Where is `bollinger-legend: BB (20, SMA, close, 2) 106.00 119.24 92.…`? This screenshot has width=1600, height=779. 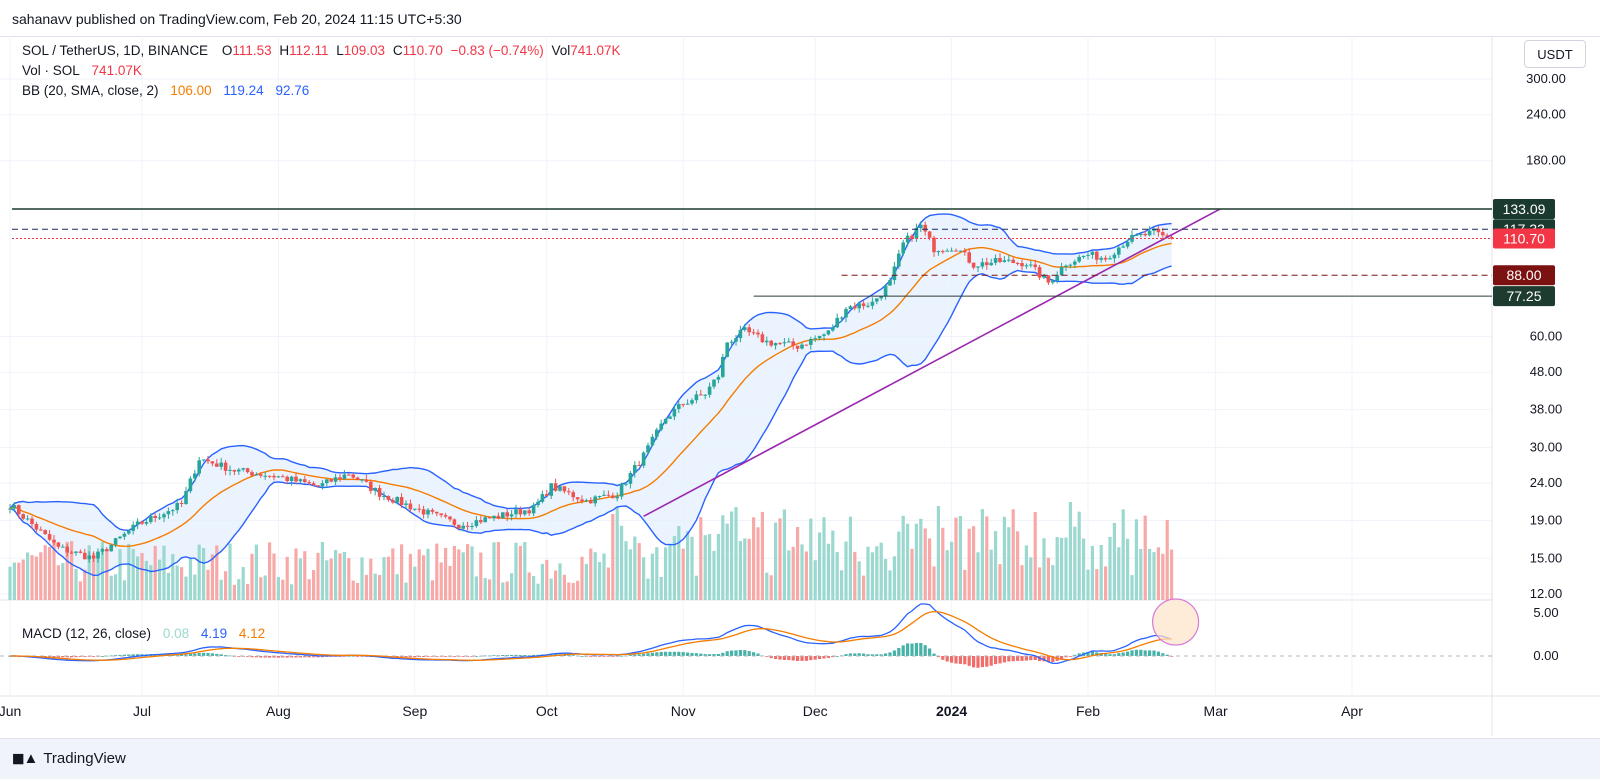 bollinger-legend: BB (20, SMA, close, 2) 106.00 119.24 92.… is located at coordinates (167, 90).